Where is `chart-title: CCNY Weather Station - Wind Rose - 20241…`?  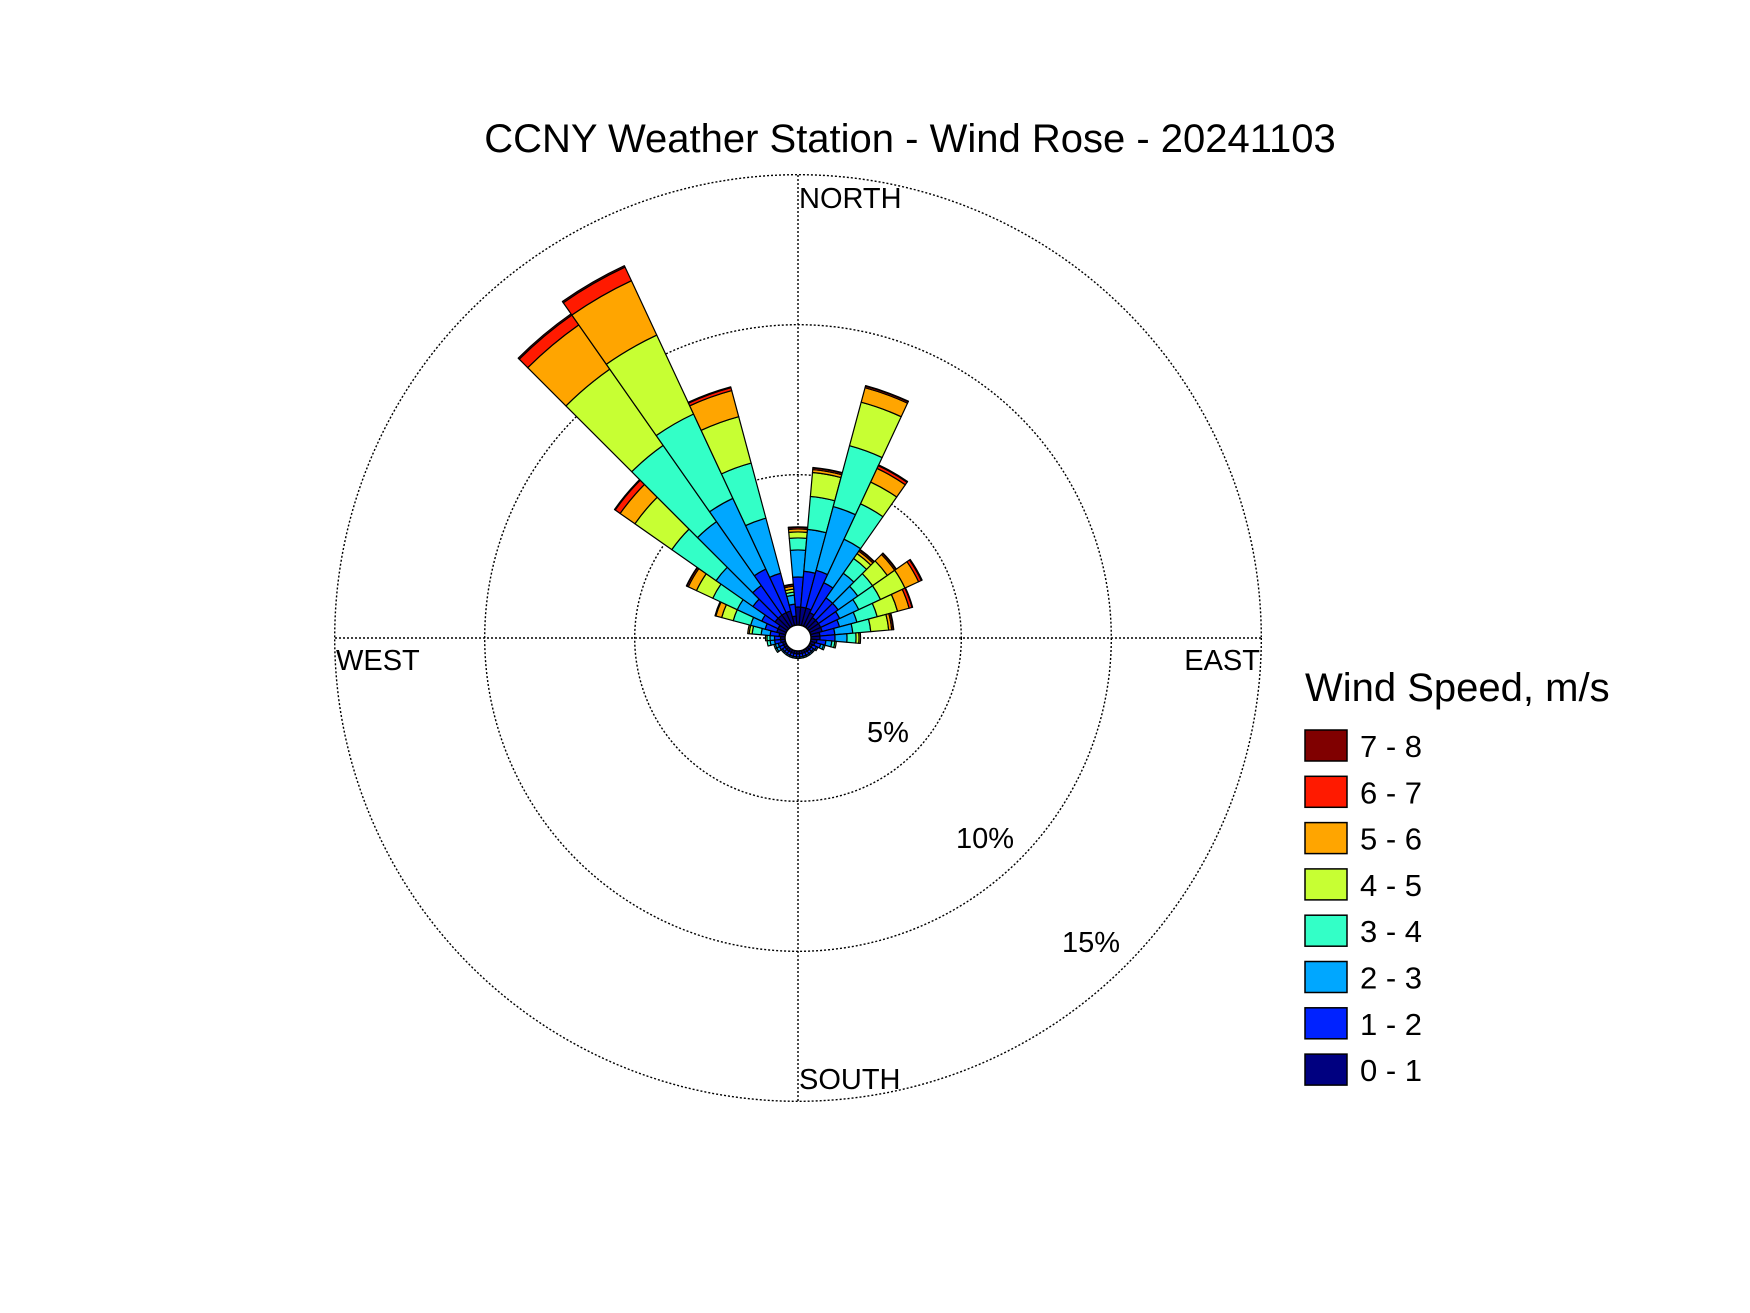
chart-title: CCNY Weather Station - Wind Rose - 20241… is located at coordinates (910, 139).